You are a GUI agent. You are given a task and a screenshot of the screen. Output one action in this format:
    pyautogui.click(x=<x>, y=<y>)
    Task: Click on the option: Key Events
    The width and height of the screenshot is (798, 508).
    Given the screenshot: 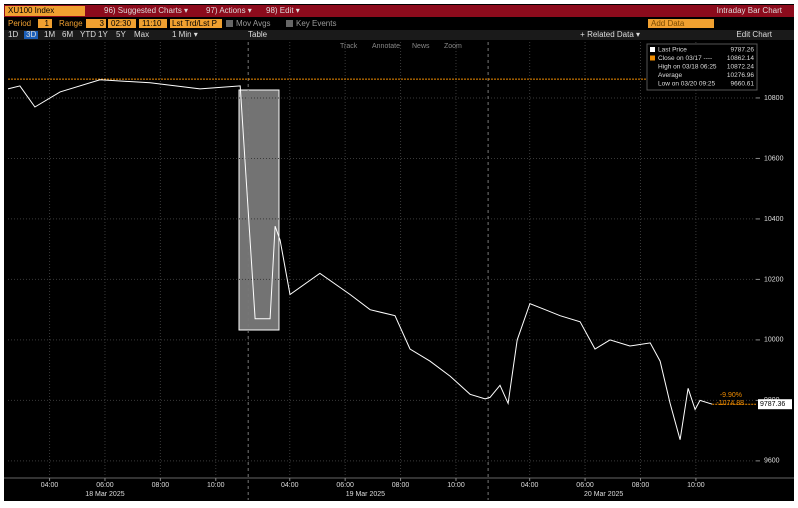 What is the action you would take?
    pyautogui.click(x=316, y=23)
    